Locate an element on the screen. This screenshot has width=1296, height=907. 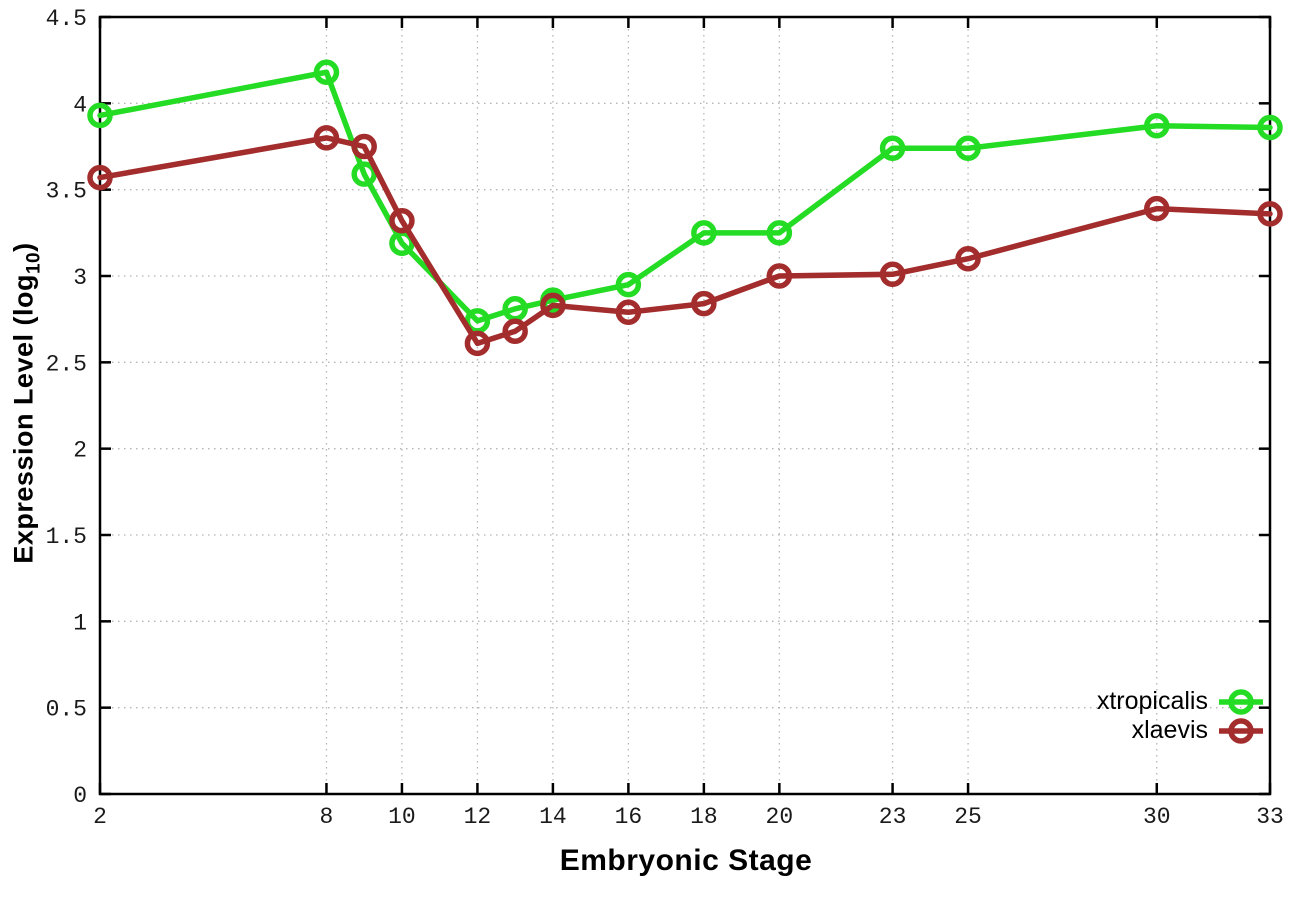
x-tick-label: 16 is located at coordinates (629, 817).